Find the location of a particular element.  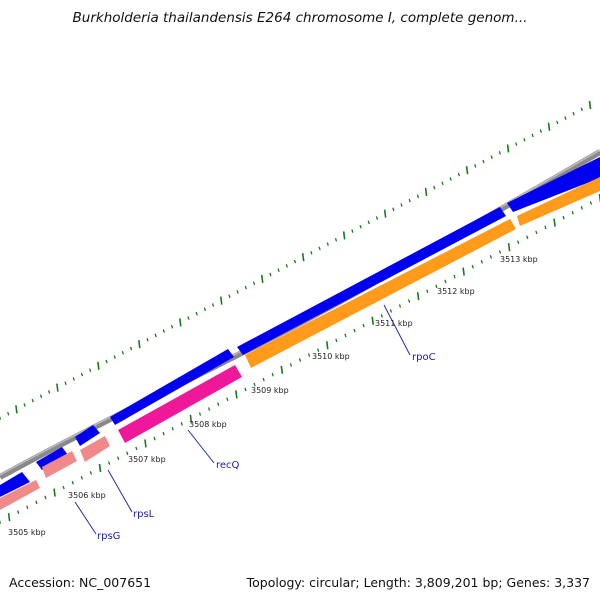

gene-label-rpsG: rpsG is located at coordinates (108, 536).